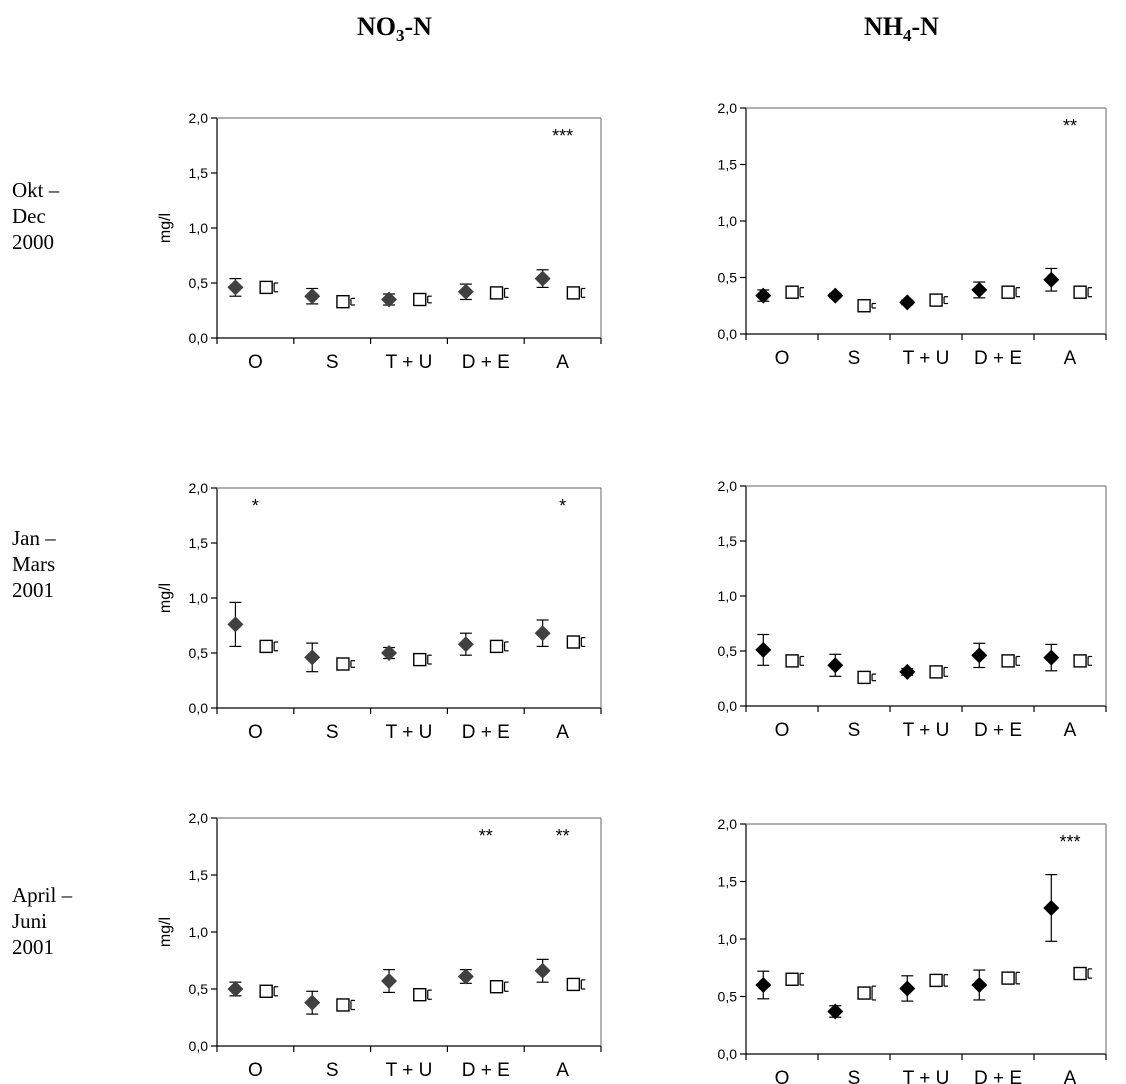 The height and width of the screenshot is (1084, 1126). What do you see at coordinates (901, 29) in the screenshot?
I see `column-title-nh4: NH4-N` at bounding box center [901, 29].